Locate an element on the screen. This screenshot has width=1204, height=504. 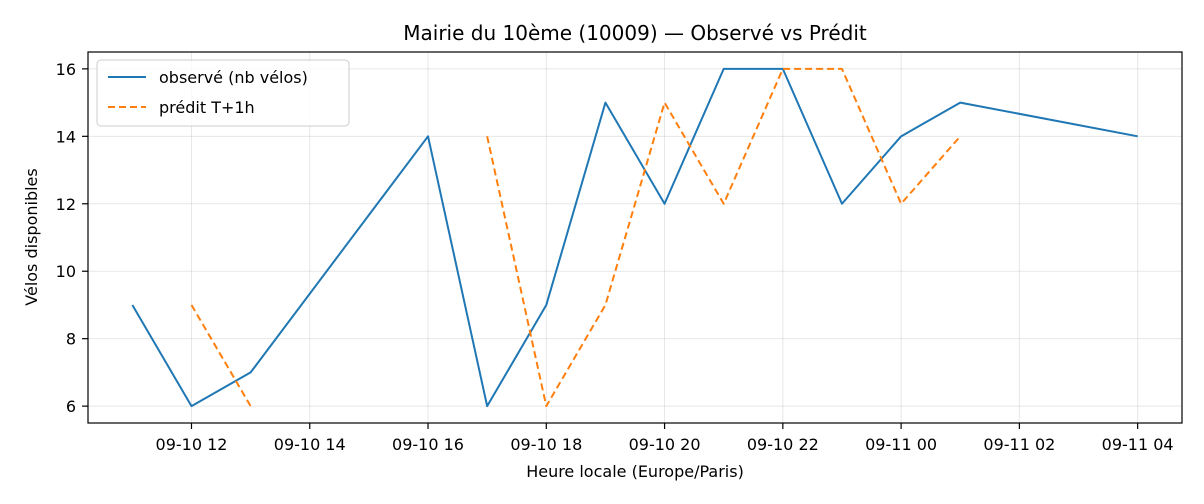
x-tick-label: 09-10 22 is located at coordinates (783, 444).